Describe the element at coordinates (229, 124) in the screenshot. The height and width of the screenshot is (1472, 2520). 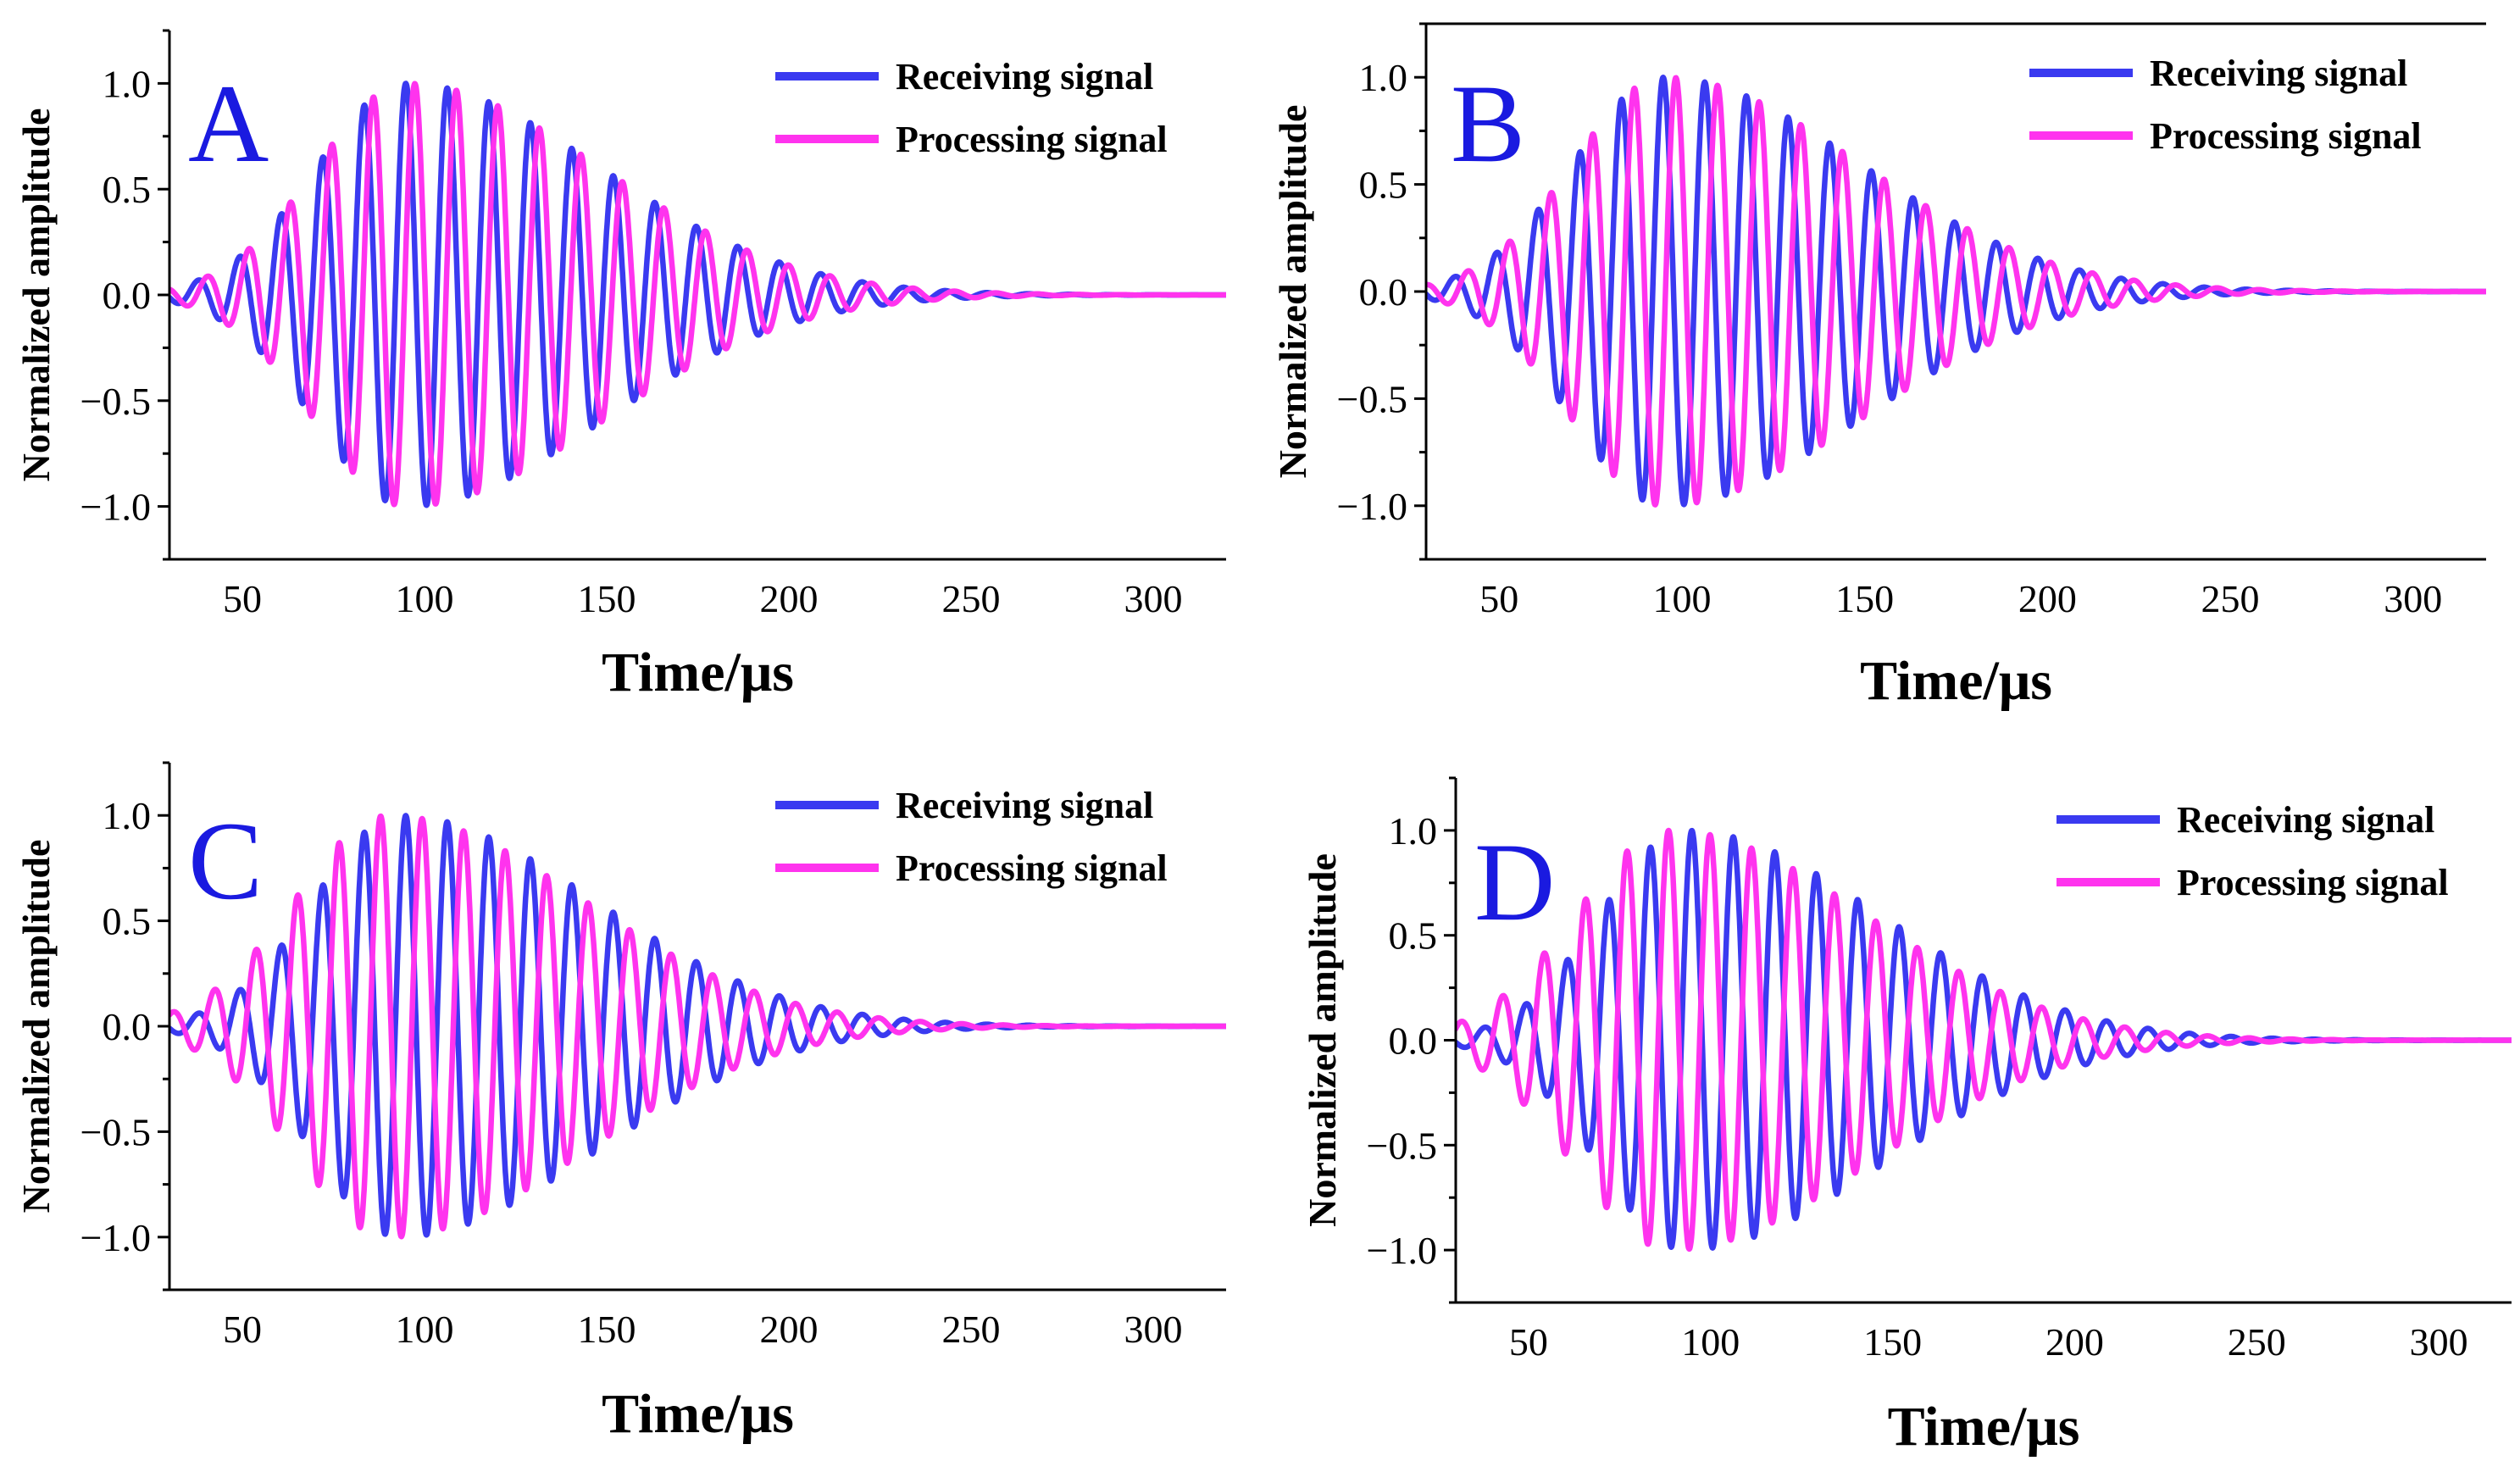
I see `panel-letter-a: A` at that location.